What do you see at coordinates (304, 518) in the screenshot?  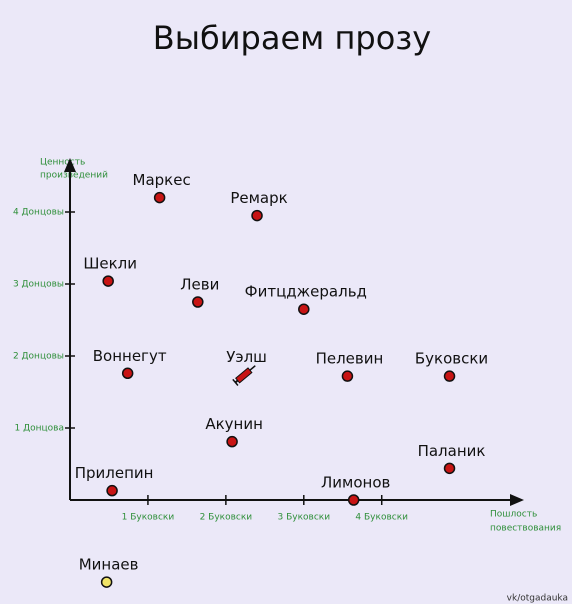 I see `x-tick-label: 3 Буковски` at bounding box center [304, 518].